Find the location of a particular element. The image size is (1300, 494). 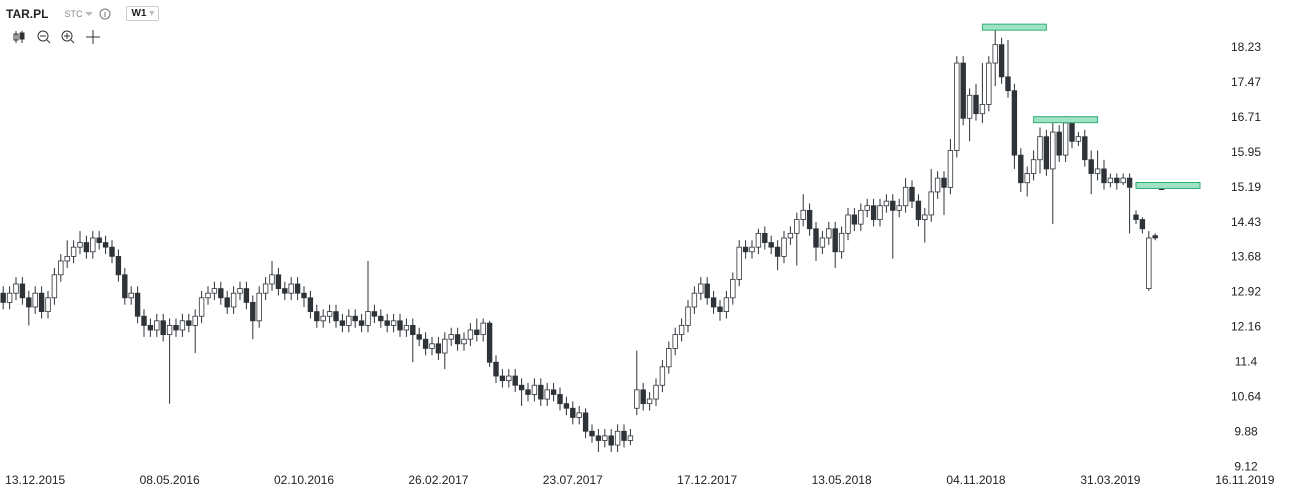

ticker: TAR.PL is located at coordinates (27, 13).